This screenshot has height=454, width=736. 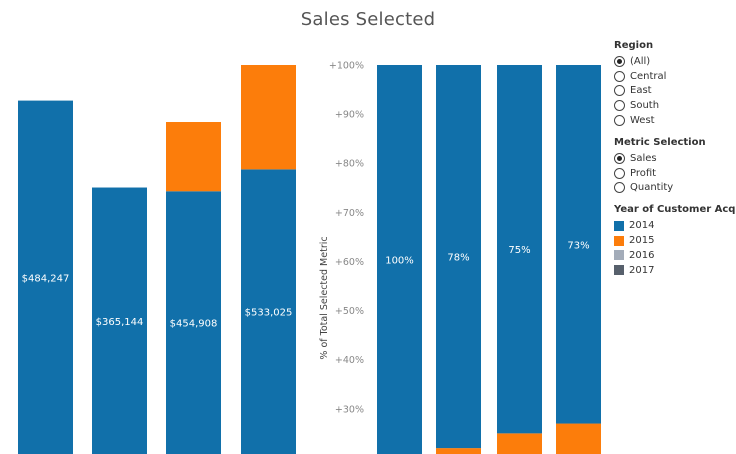 What do you see at coordinates (675, 173) in the screenshot?
I see `metric-option: Profit` at bounding box center [675, 173].